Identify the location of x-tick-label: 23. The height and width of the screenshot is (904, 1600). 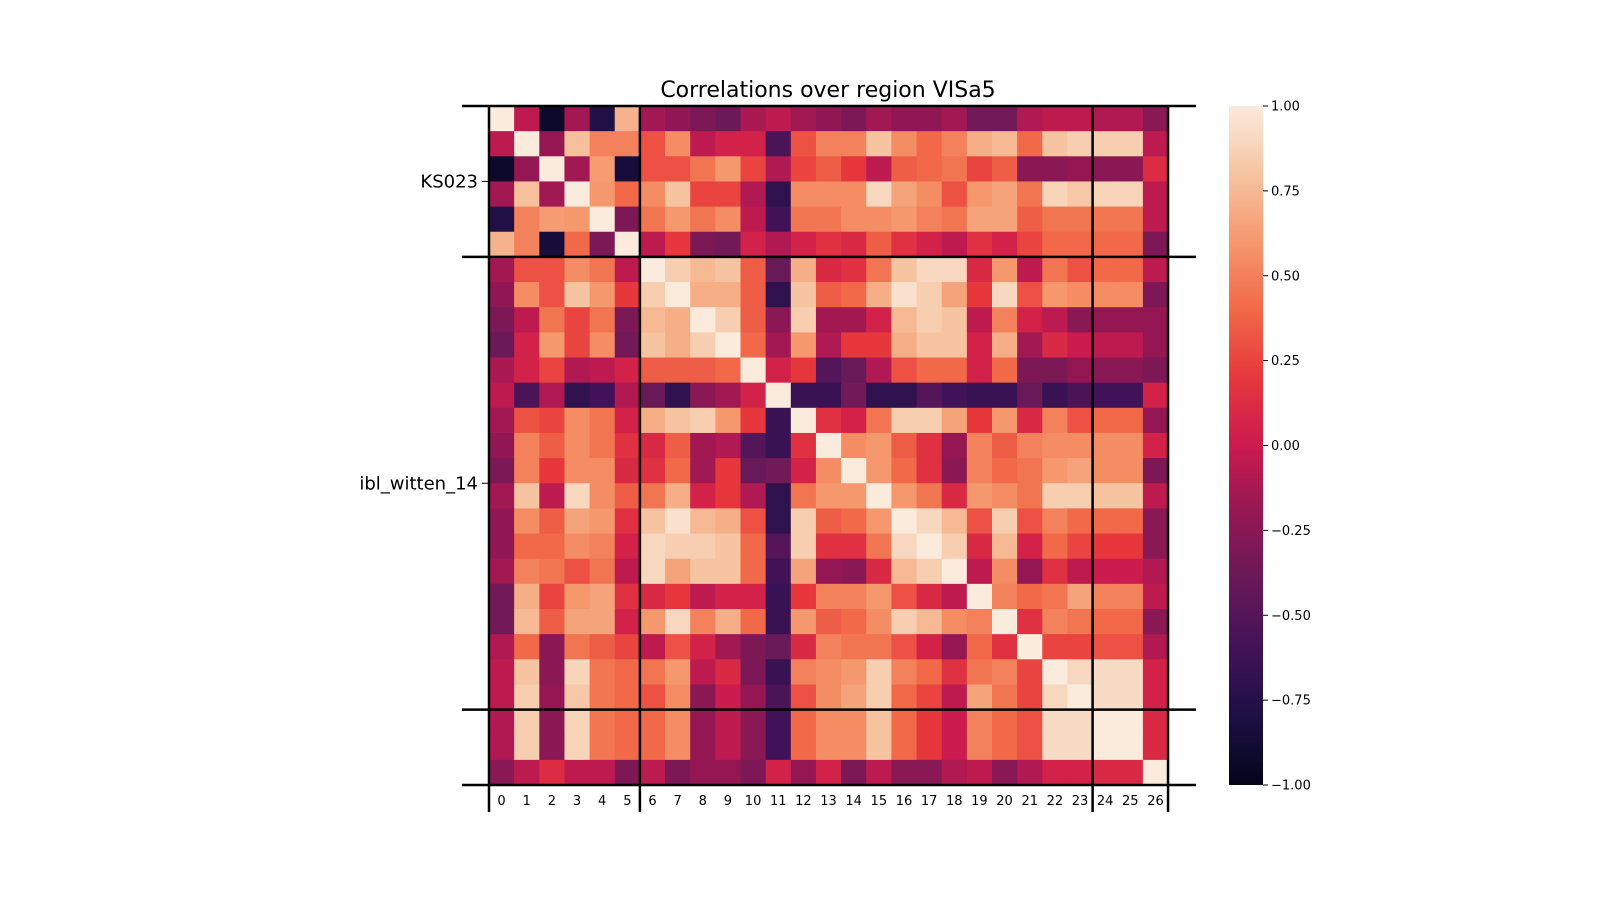
(1080, 801).